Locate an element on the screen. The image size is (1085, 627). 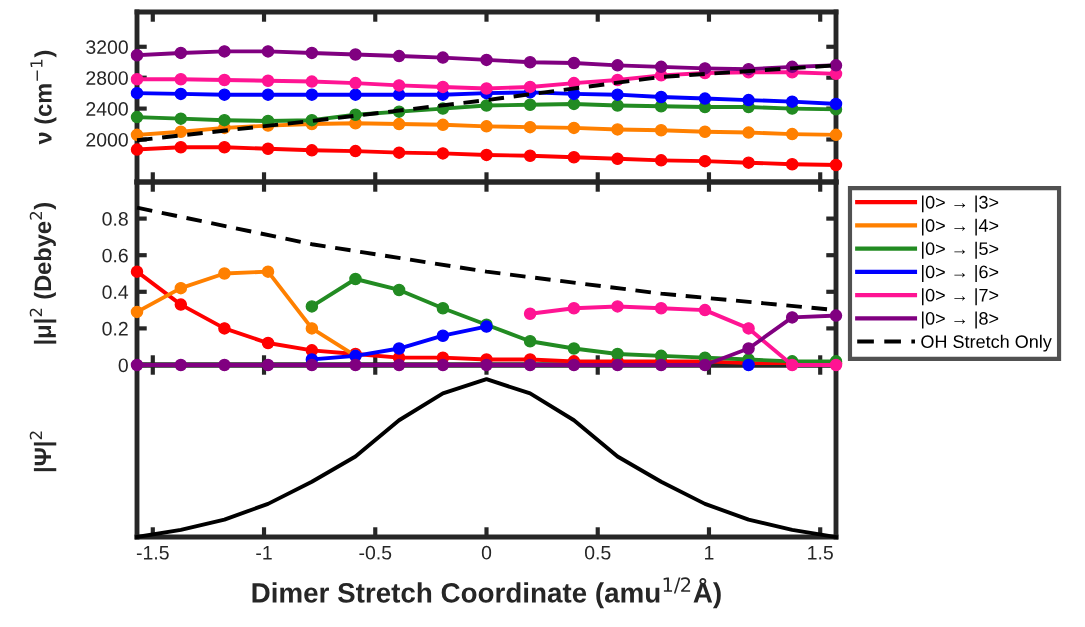
legend-label: OH Stretch Only is located at coordinates (986, 343).